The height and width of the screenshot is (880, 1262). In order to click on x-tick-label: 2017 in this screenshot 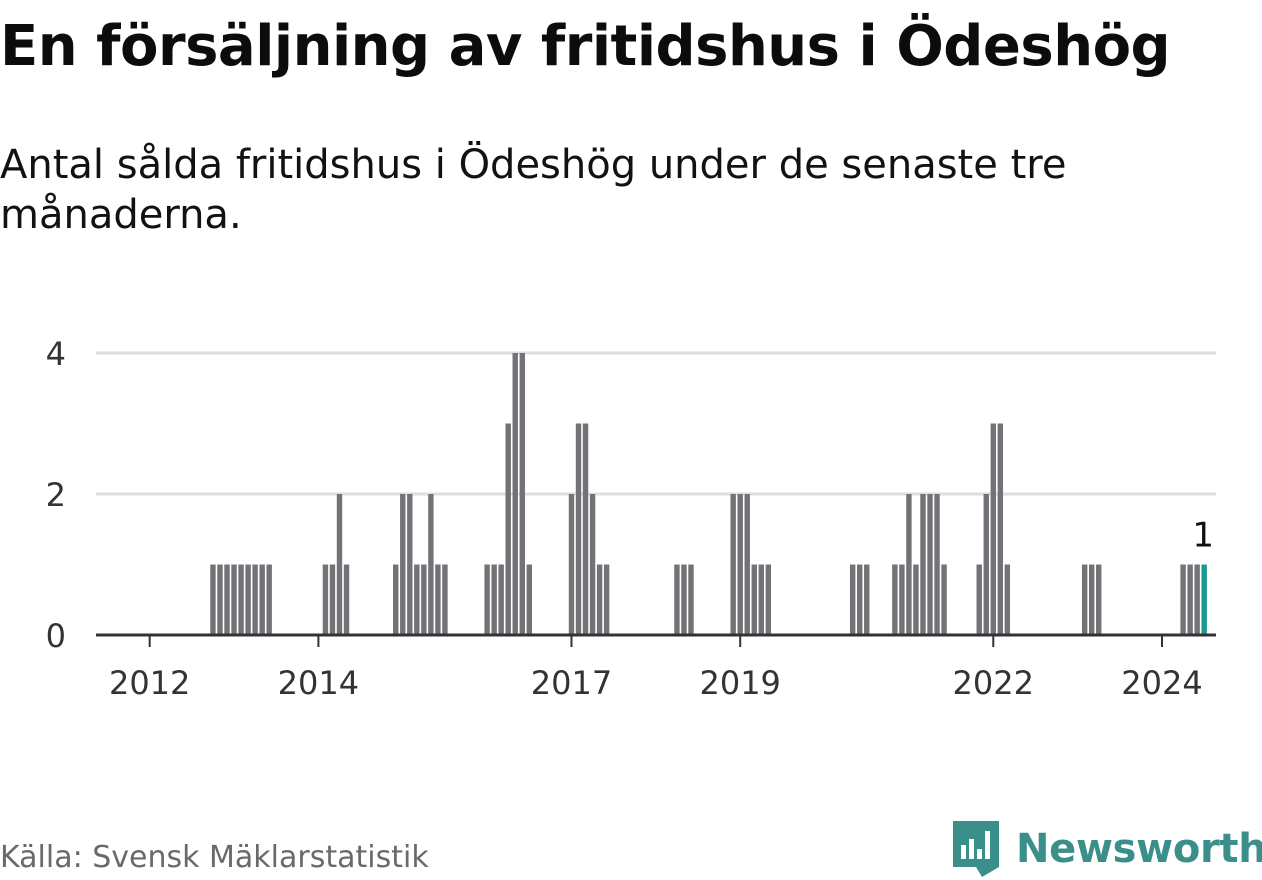, I will do `click(571, 683)`.